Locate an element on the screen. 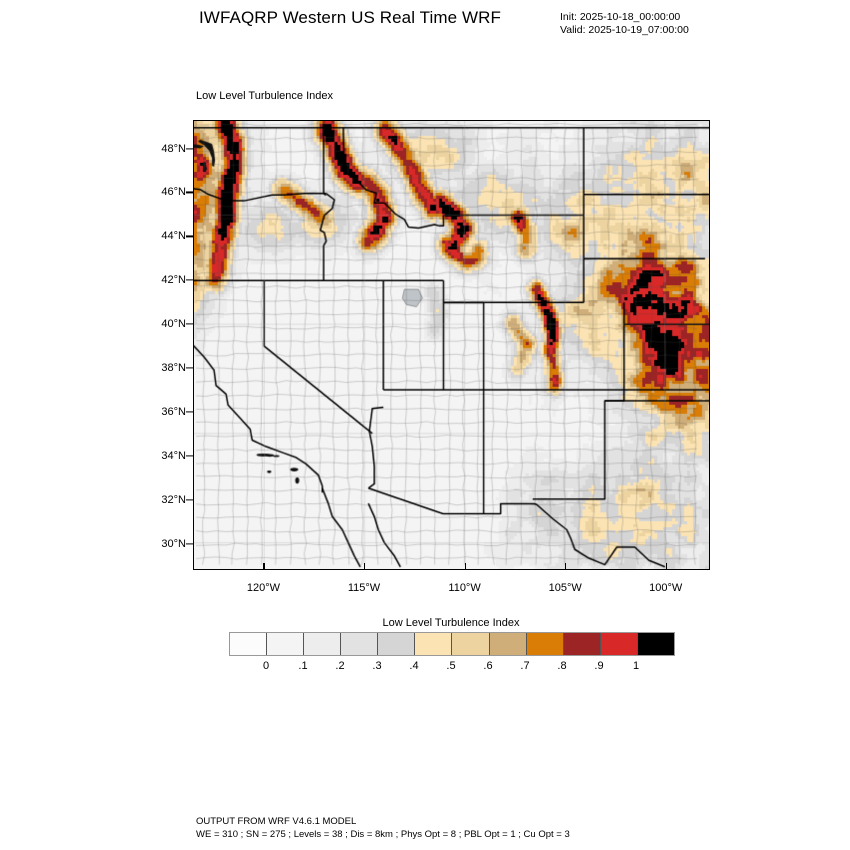 Image resolution: width=850 pixels, height=850 pixels. init-time-label: Init: 2025-10-18_00:00:00 is located at coordinates (620, 17).